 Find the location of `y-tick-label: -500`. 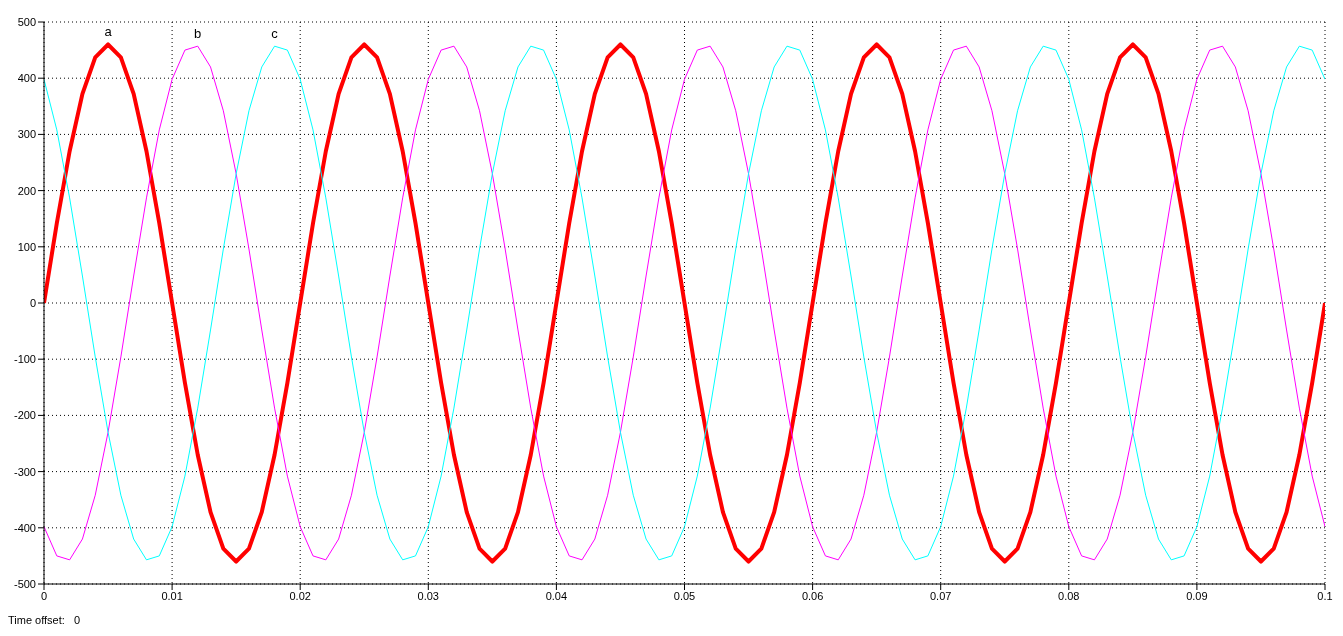

y-tick-label: -500 is located at coordinates (24, 583).